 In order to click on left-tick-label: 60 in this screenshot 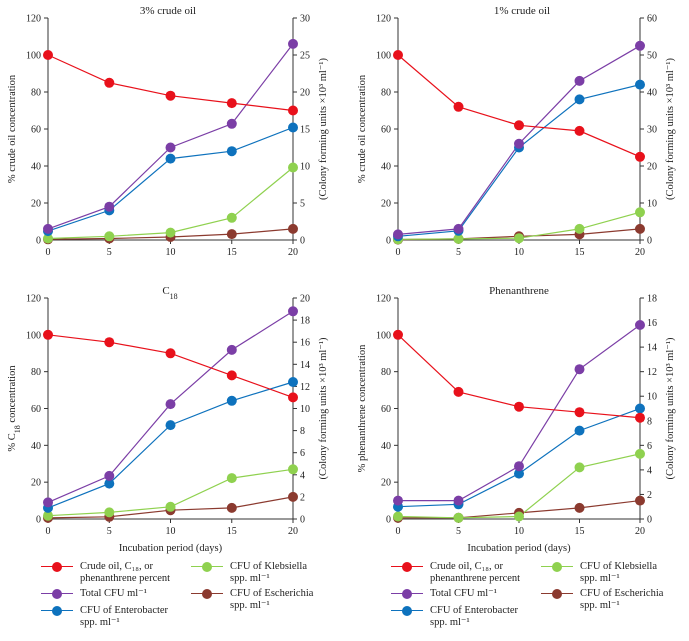, I will do `click(36, 130)`.